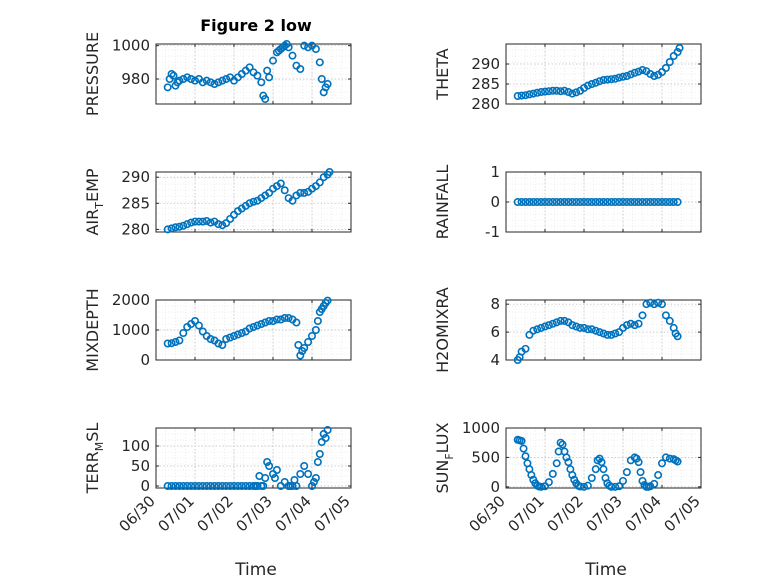  Describe the element at coordinates (135, 446) in the screenshot. I see `y-tick-label: 100` at that location.